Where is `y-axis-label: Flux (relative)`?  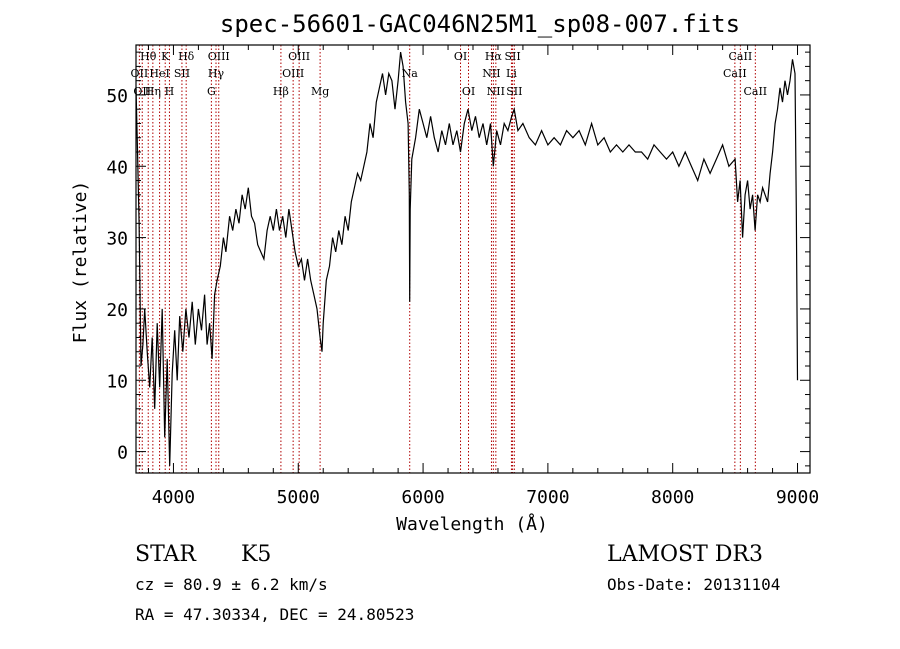 y-axis-label: Flux (relative) is located at coordinates (80, 262).